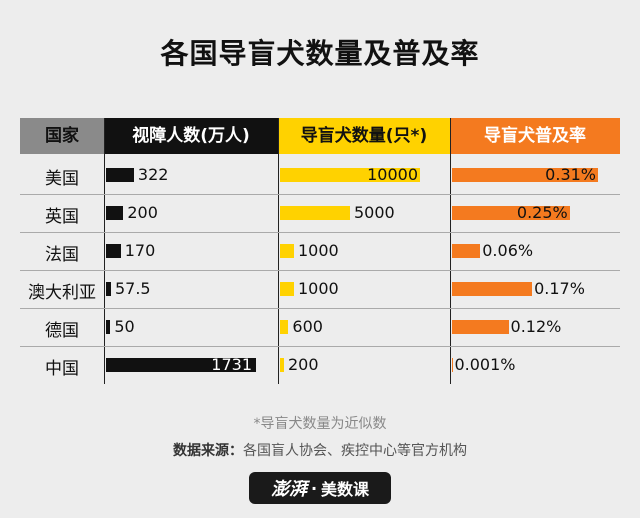  What do you see at coordinates (536, 326) in the screenshot?
I see `penetration-rate-value: 0.12%` at bounding box center [536, 326].